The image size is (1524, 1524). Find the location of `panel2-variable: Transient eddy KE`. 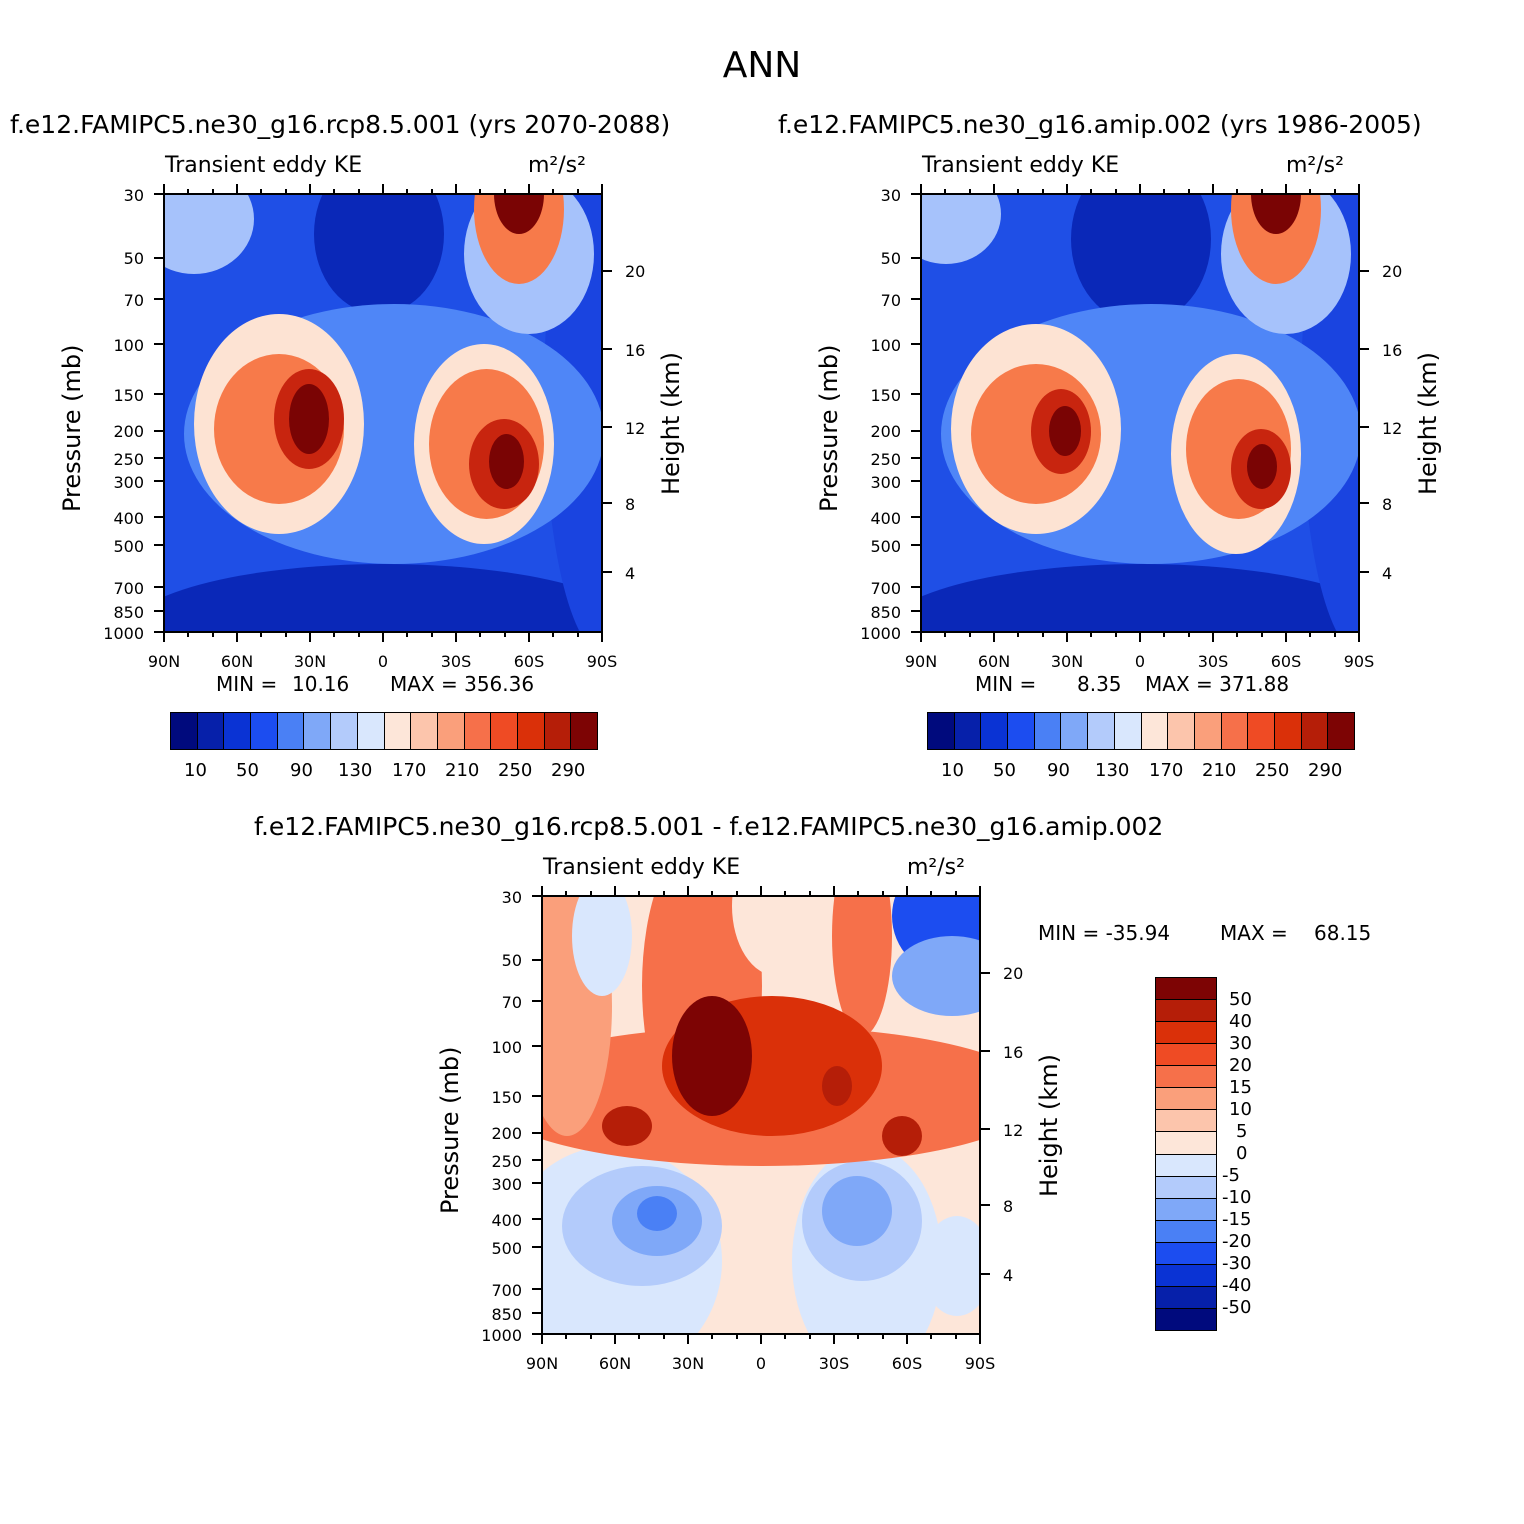

panel2-variable: Transient eddy KE is located at coordinates (1021, 165).